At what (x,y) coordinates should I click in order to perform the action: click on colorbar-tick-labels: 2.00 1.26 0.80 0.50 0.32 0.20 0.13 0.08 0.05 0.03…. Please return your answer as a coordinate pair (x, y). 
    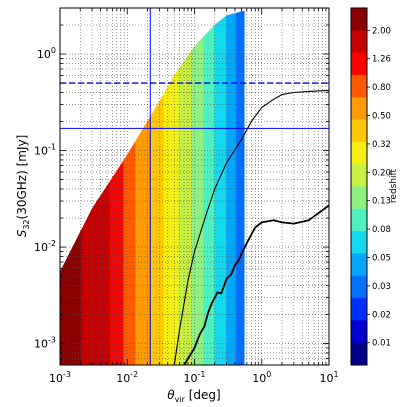
    Looking at the image, I should click on (379, 187).